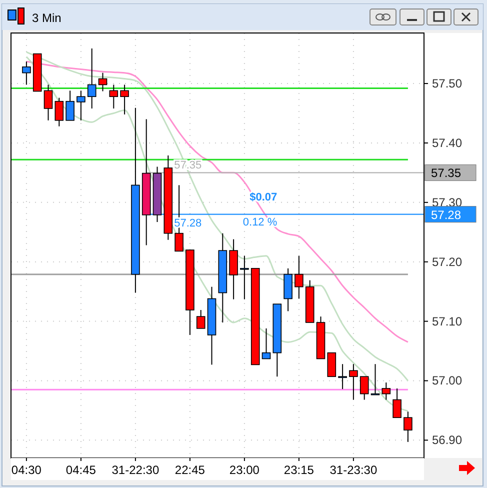  I want to click on x-tick-label: 23:00, so click(244, 470).